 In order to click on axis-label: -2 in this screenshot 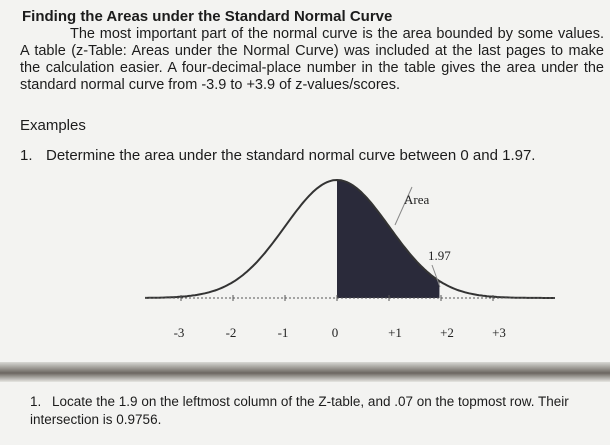, I will do `click(231, 332)`.